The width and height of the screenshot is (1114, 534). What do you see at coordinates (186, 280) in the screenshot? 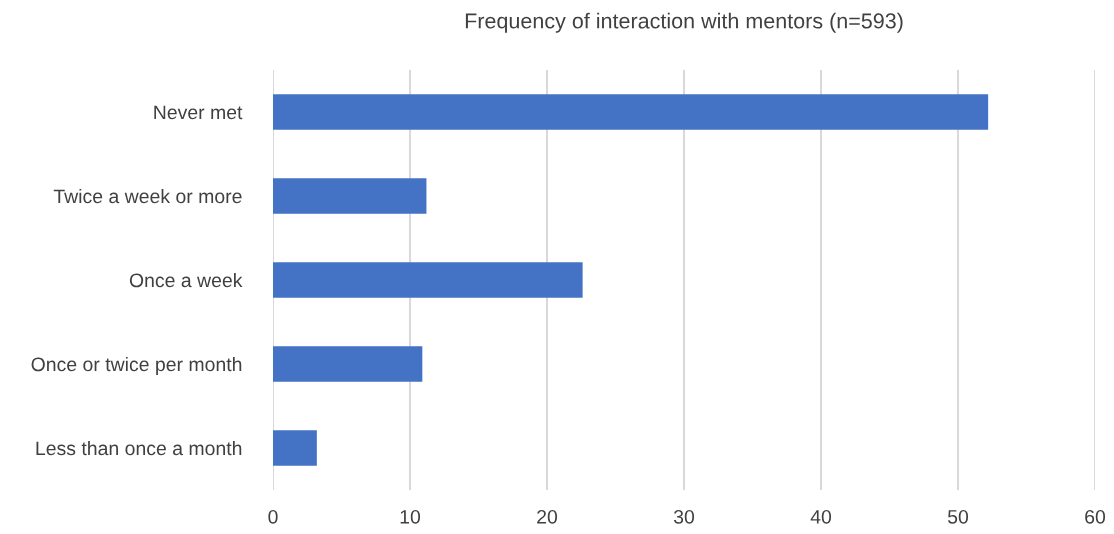
I see `y-tick-label: Once a week` at bounding box center [186, 280].